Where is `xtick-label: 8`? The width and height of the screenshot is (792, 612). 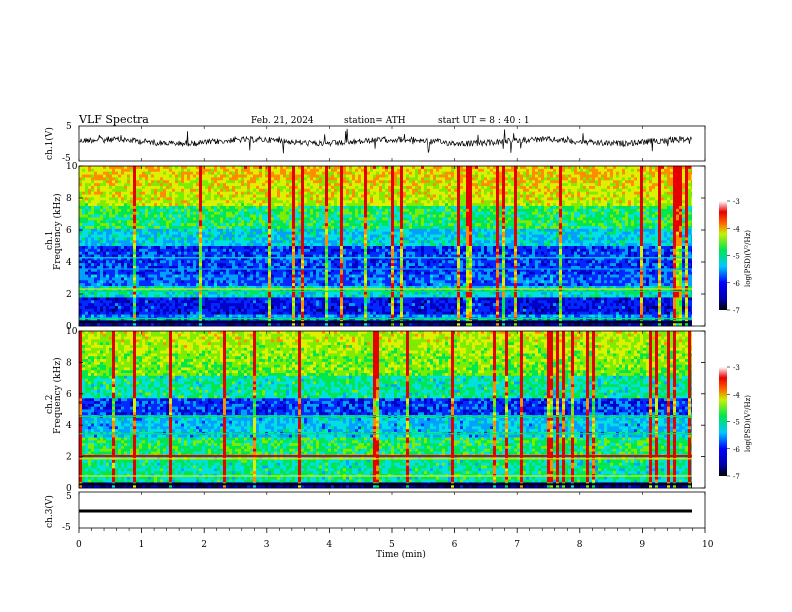
xtick-label: 8 is located at coordinates (580, 545).